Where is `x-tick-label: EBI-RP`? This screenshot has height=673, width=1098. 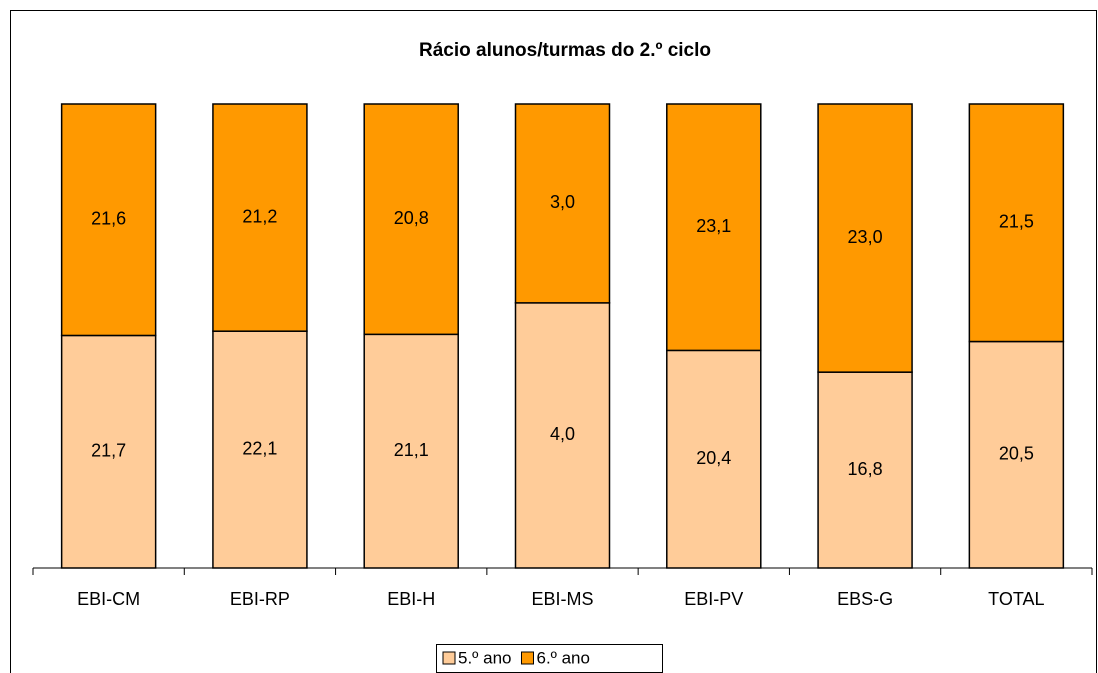 x-tick-label: EBI-RP is located at coordinates (260, 599).